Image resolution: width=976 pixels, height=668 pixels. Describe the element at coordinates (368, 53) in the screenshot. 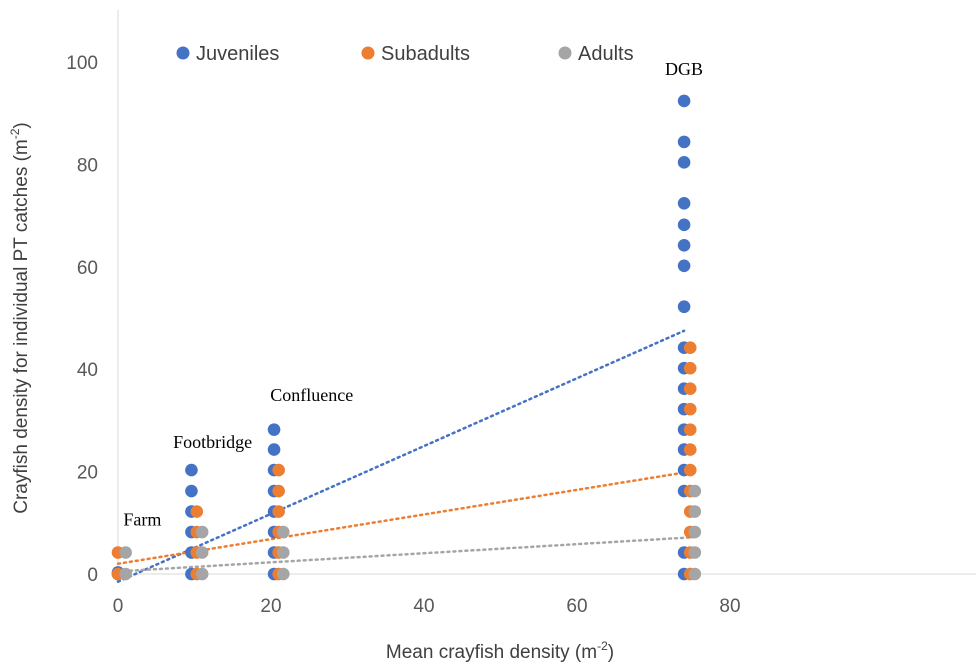

I see `legend-marker-subadults` at that location.